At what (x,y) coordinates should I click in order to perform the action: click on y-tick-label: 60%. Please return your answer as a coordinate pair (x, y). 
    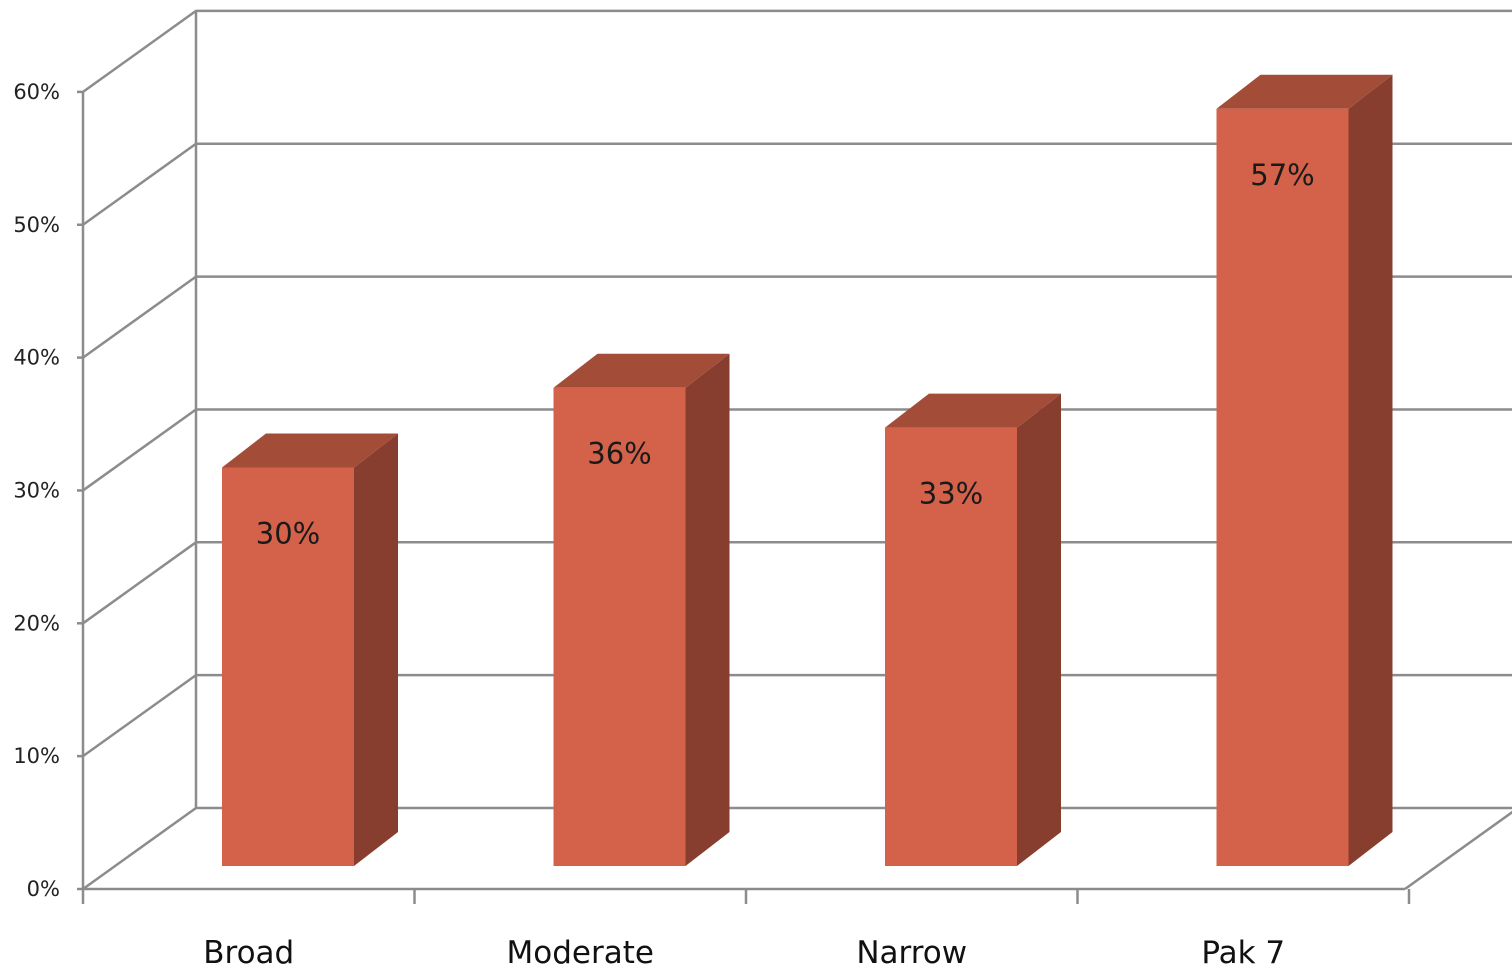
    Looking at the image, I should click on (36, 92).